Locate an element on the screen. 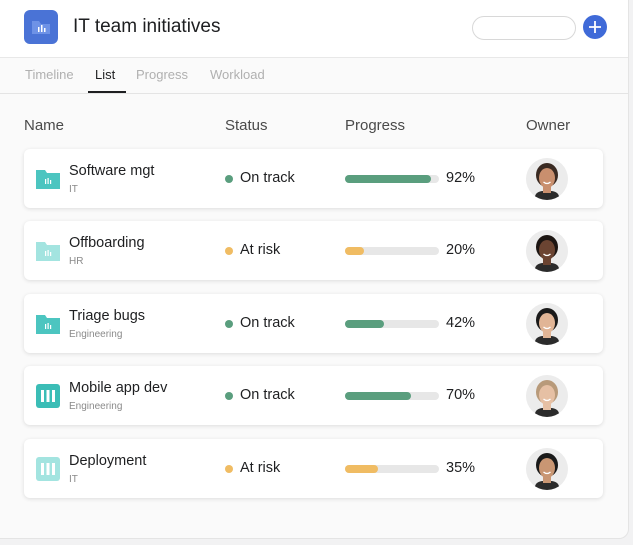 This screenshot has height=545, width=633. progress-label: 70% is located at coordinates (461, 395).